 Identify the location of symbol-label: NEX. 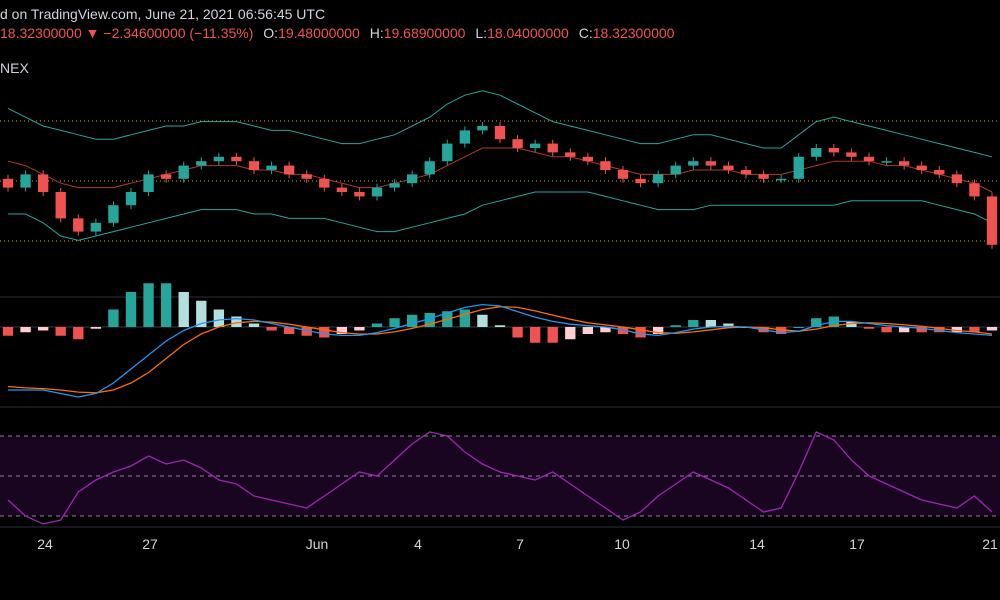
(14, 68).